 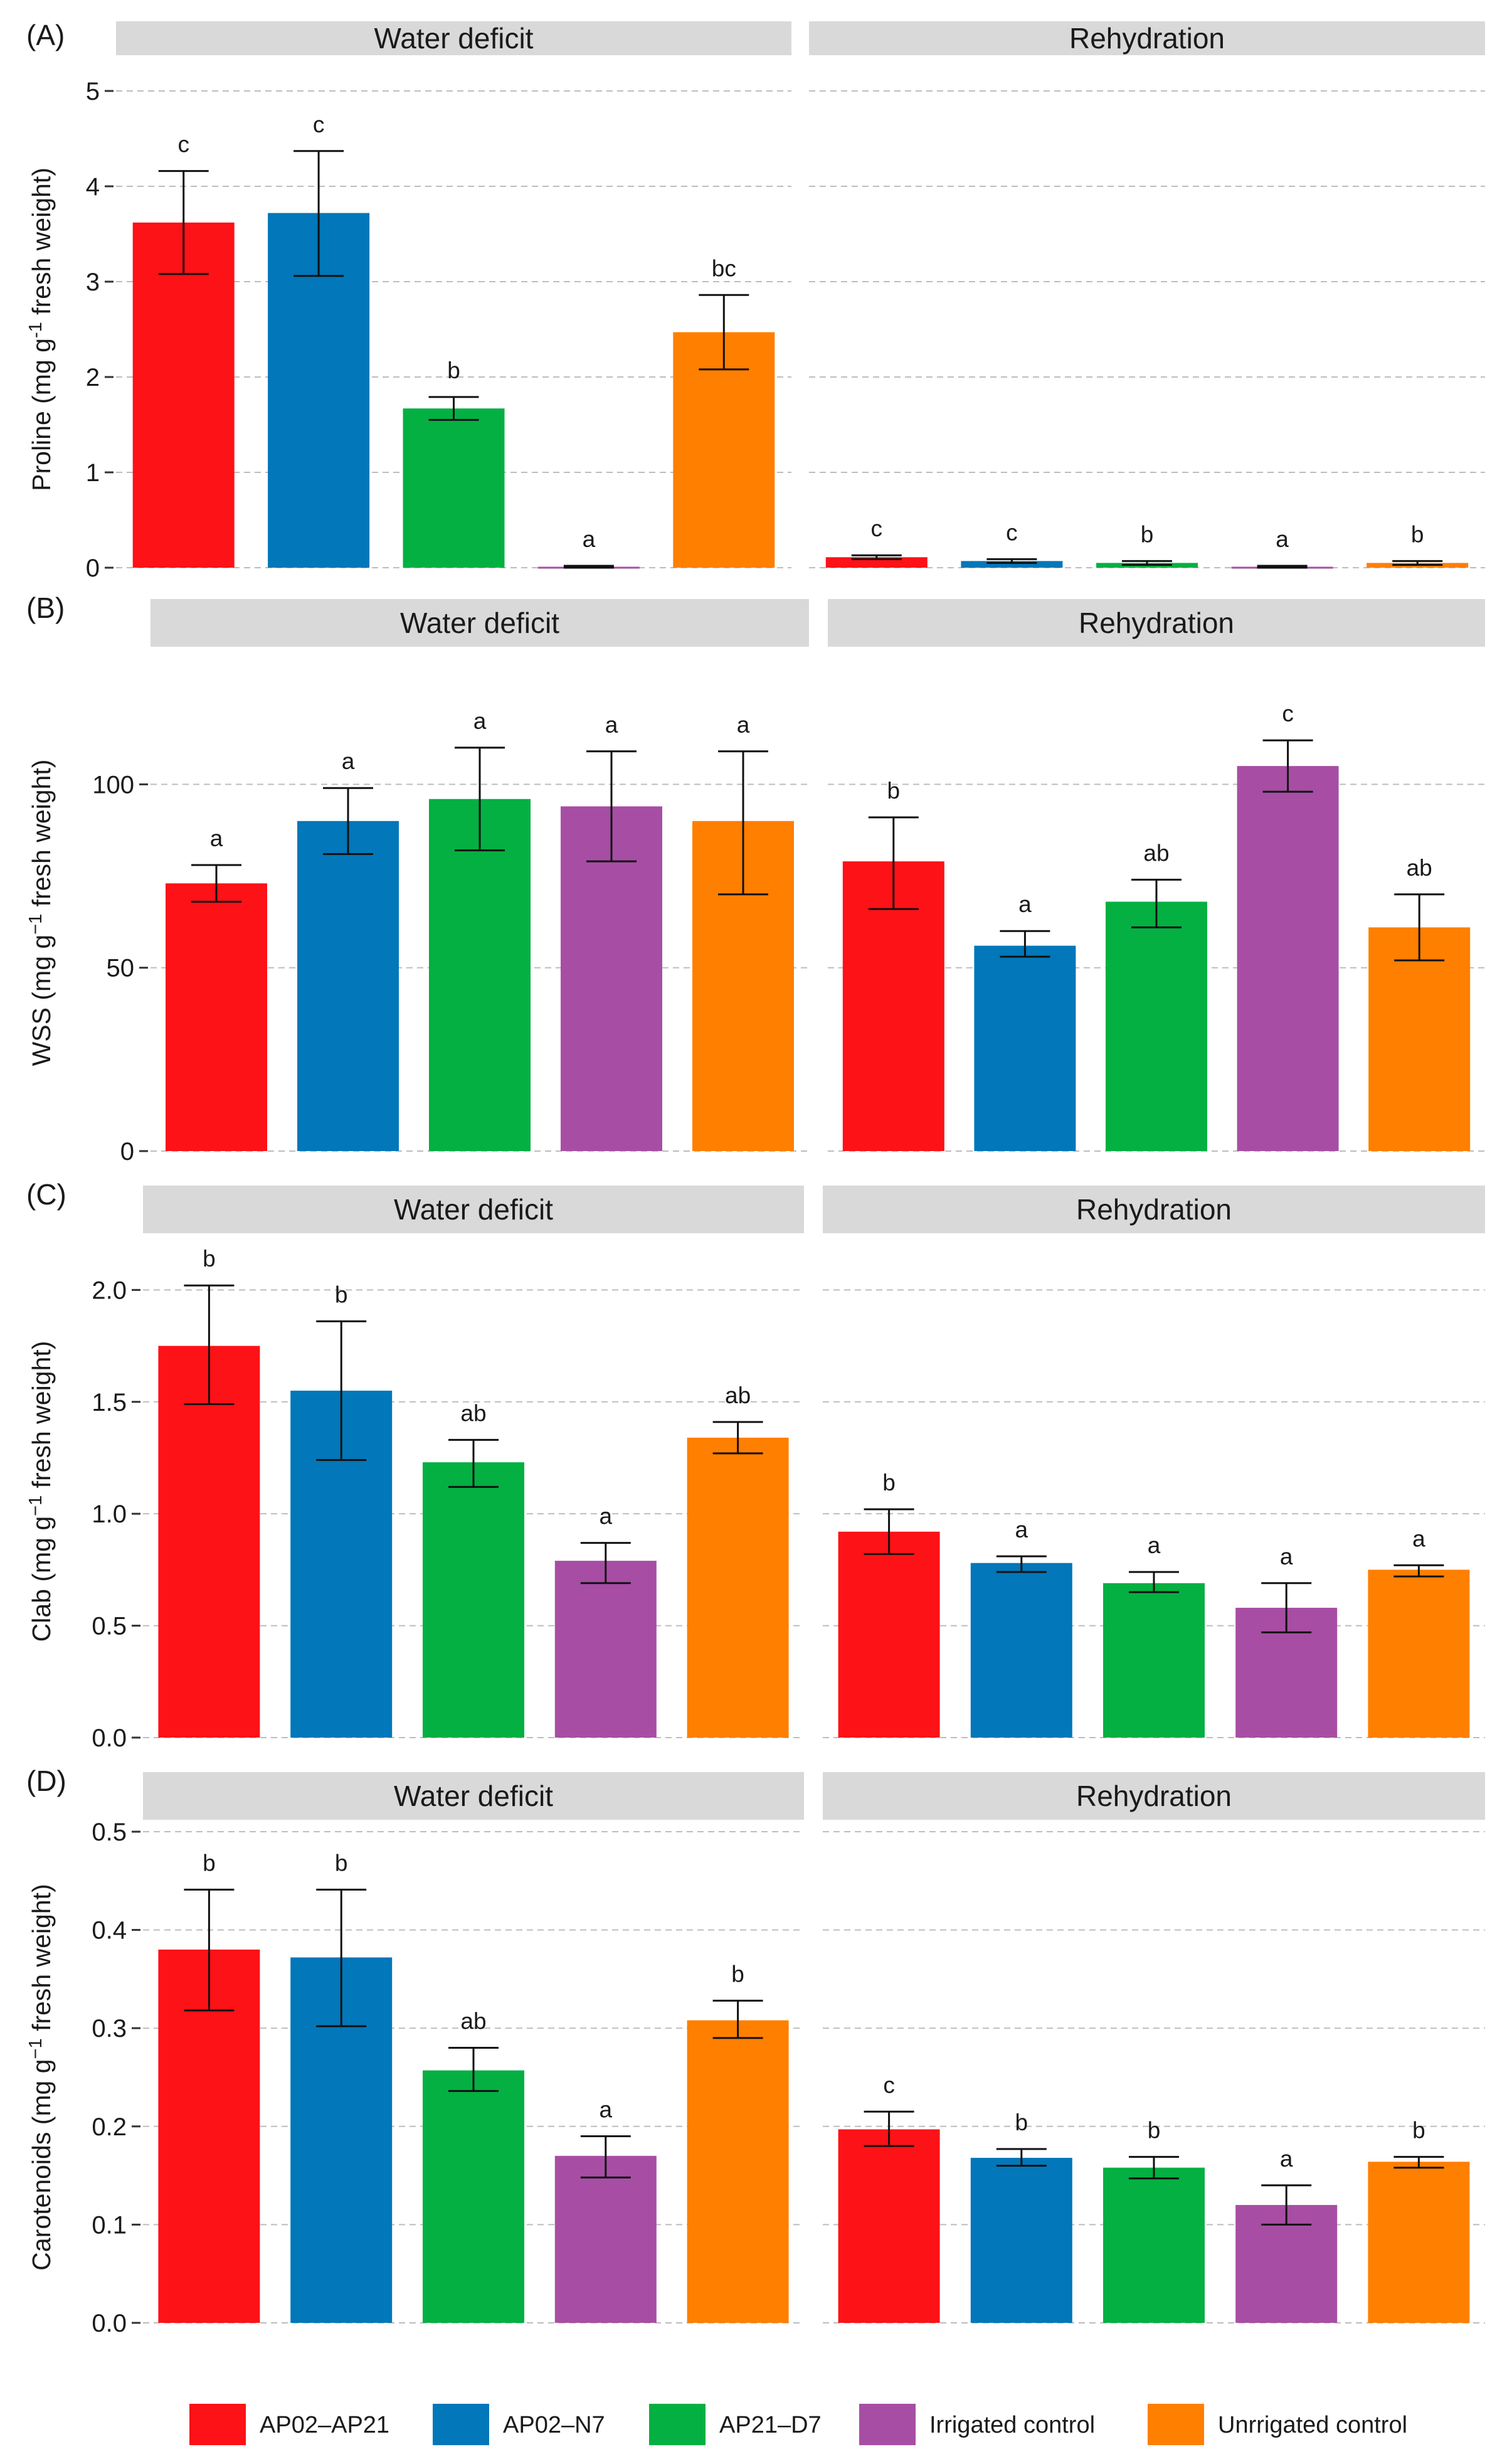 I want to click on legend-label: AP02–AP21, so click(x=324, y=2425).